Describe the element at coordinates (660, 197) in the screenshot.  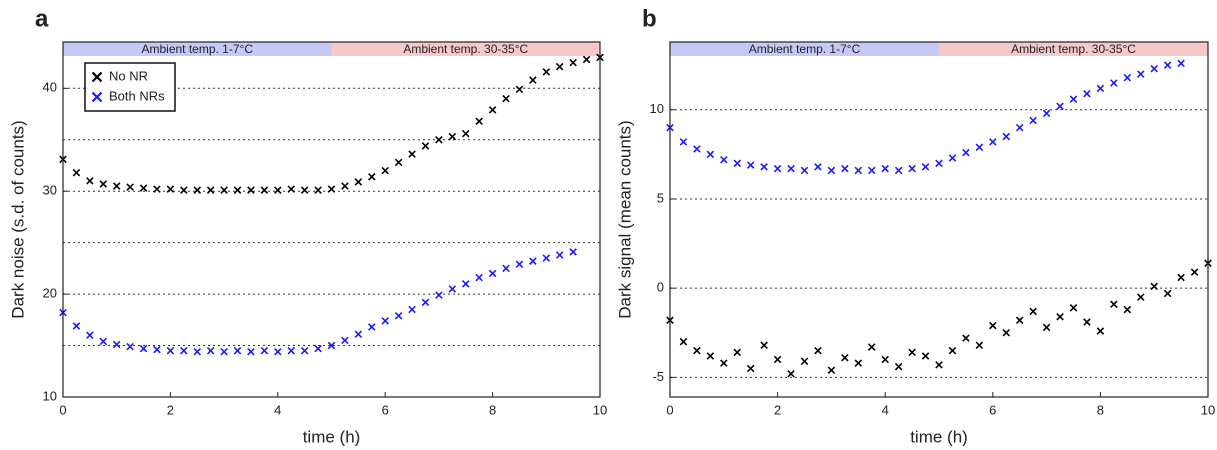
I see `y-tick-label: 5` at that location.